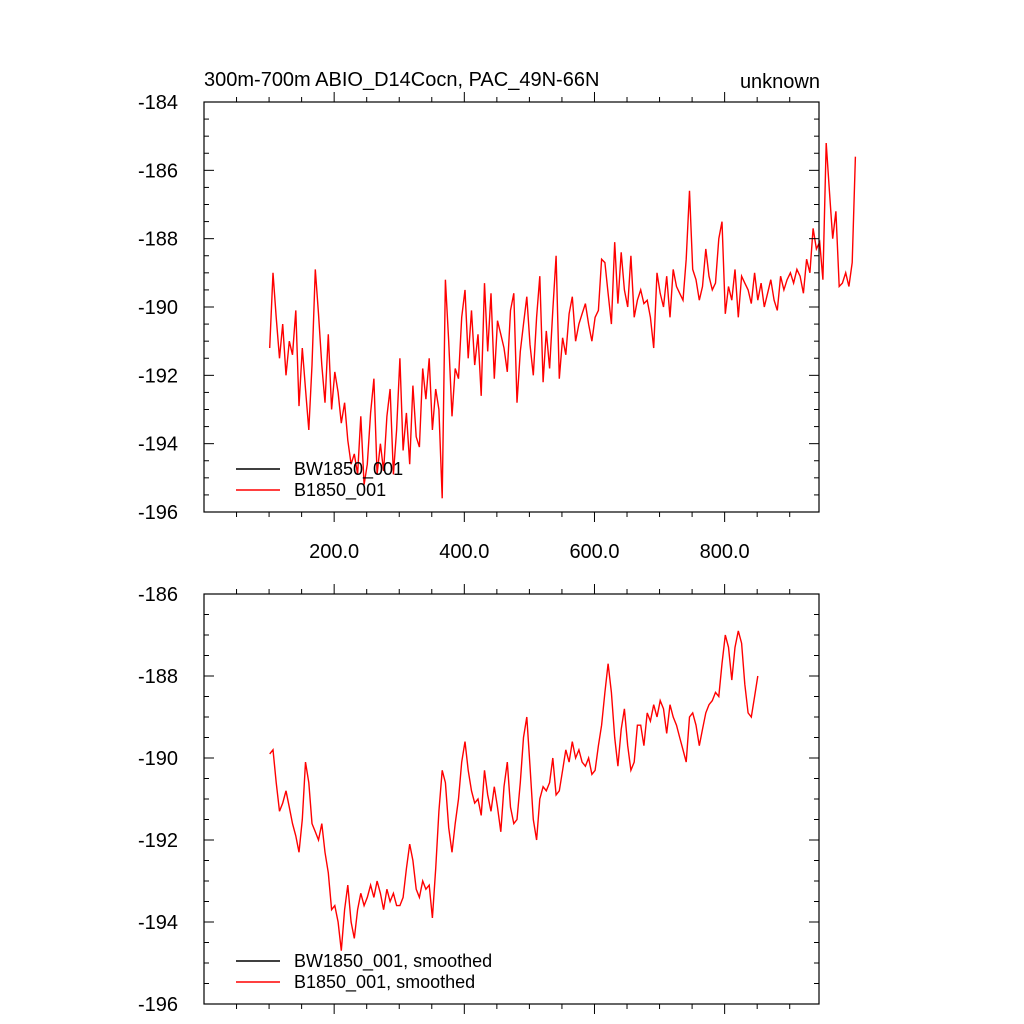 This screenshot has width=1024, height=1024. I want to click on x-tick-label: 800.0, so click(725, 552).